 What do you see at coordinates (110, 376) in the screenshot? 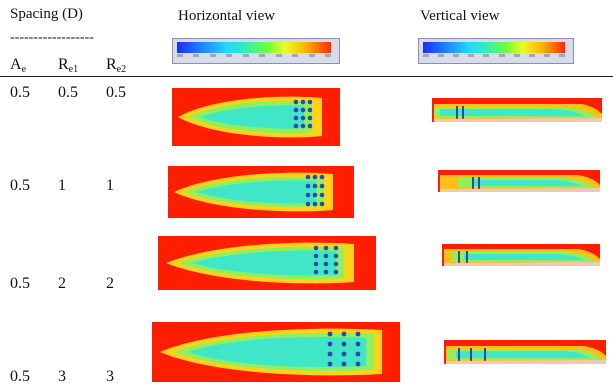
I see `row-4-re2: 3` at bounding box center [110, 376].